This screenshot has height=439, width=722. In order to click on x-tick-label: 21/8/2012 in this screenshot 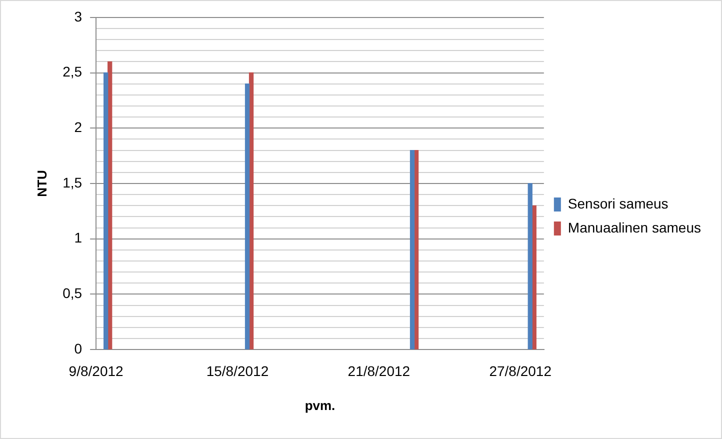, I will do `click(379, 370)`.